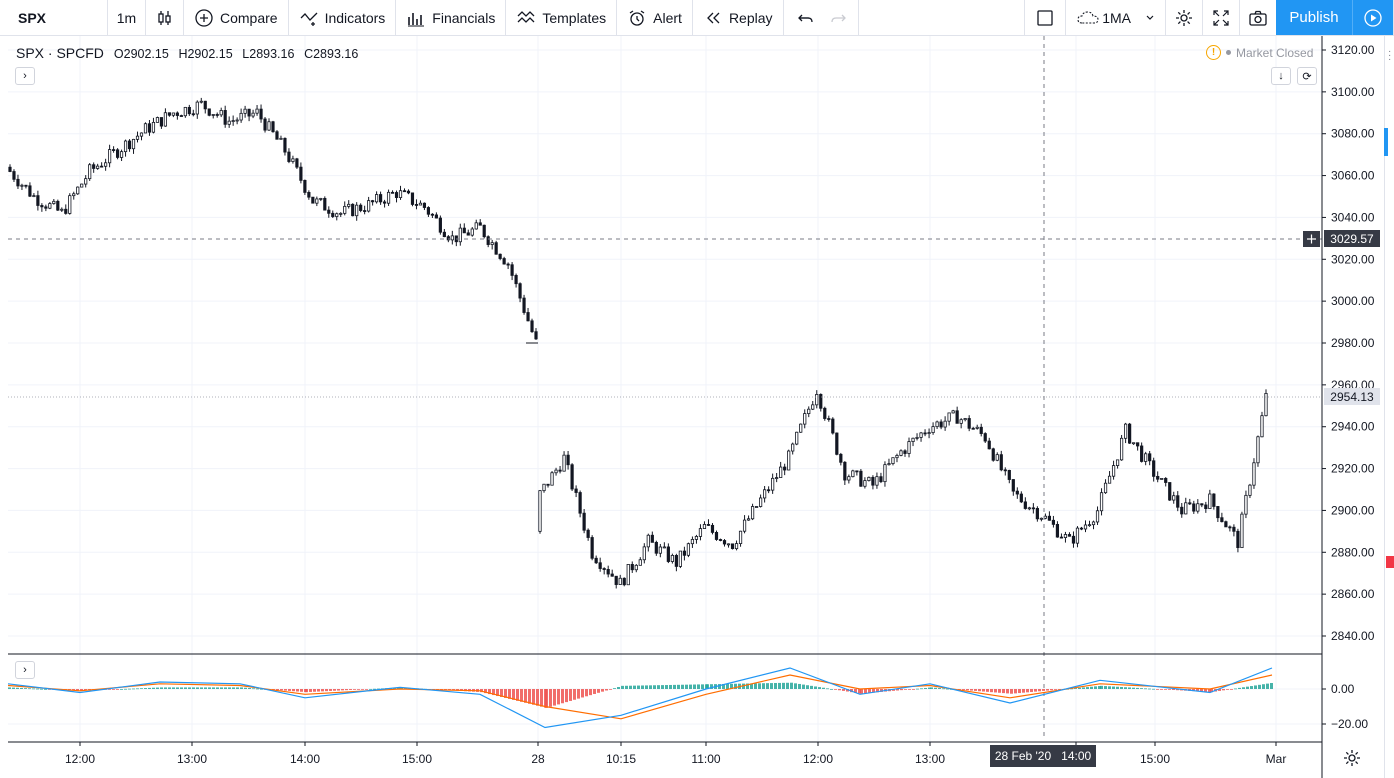  Describe the element at coordinates (1281, 76) in the screenshot. I see `scroll-to-bottom-button: ↓` at that location.